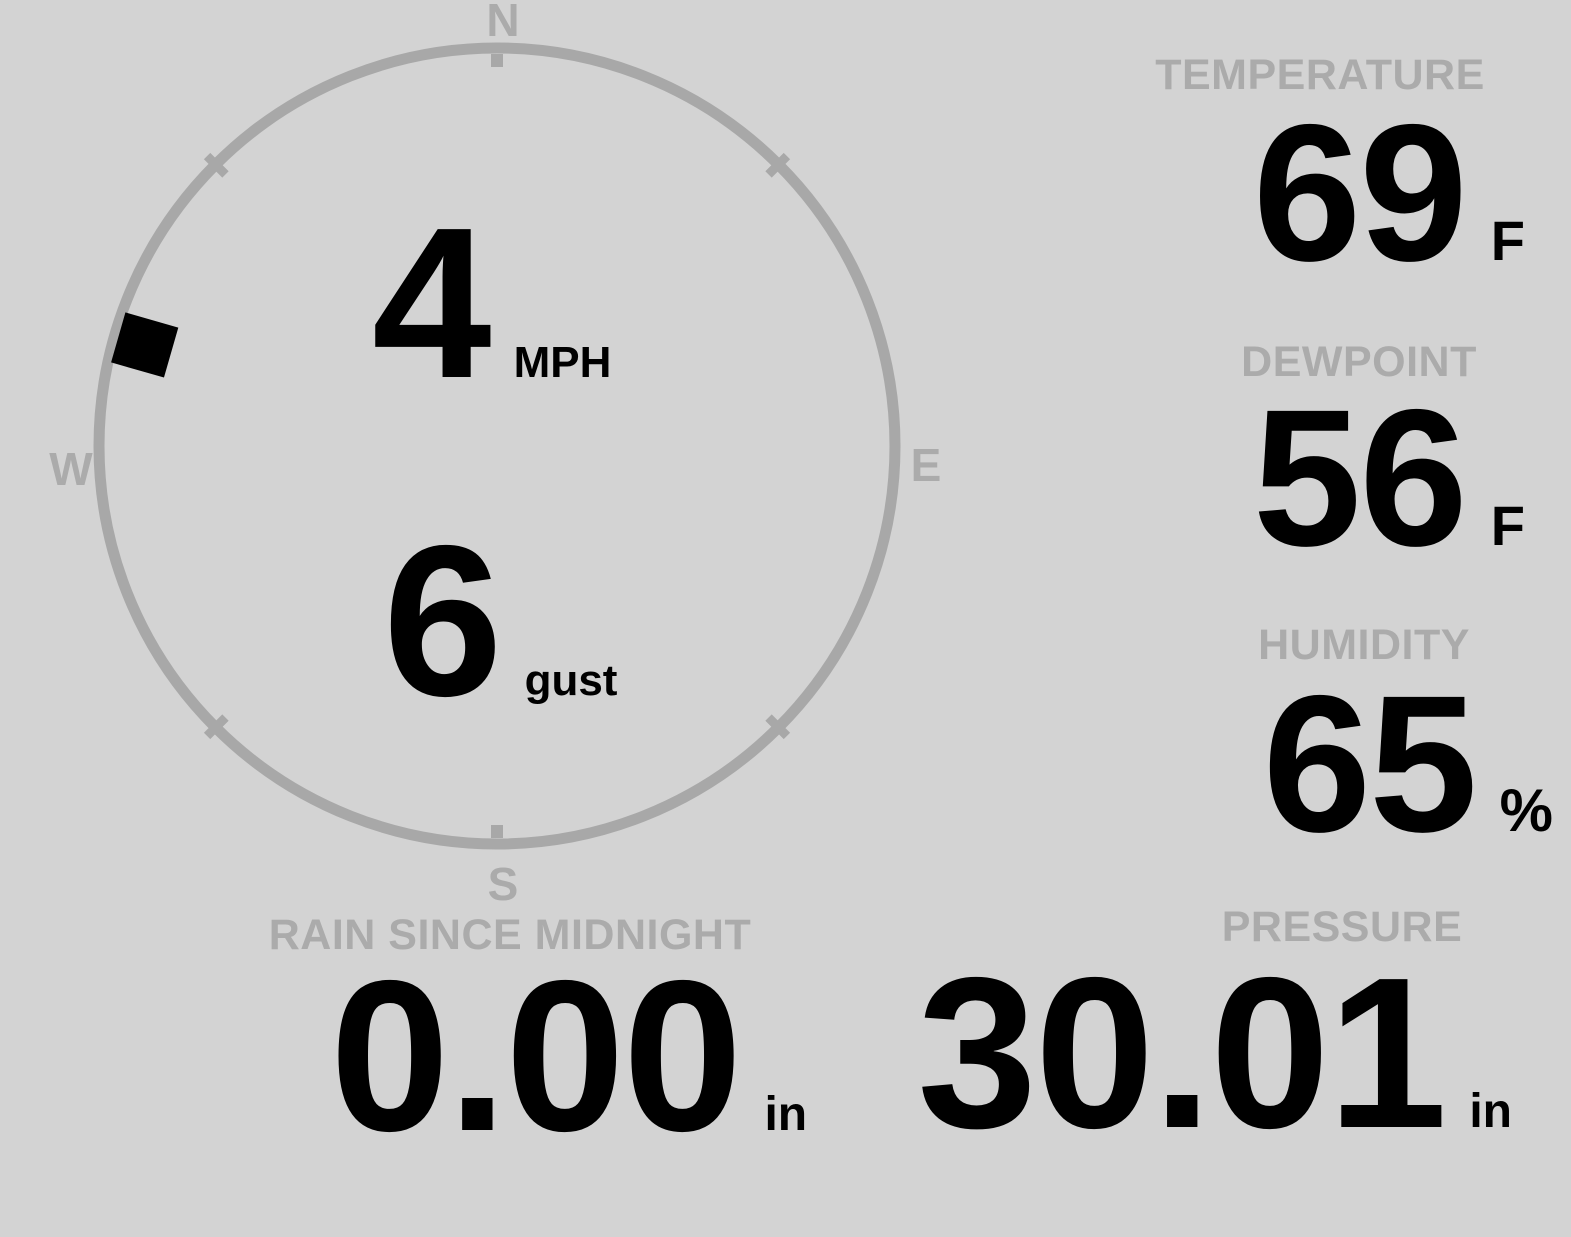 Image resolution: width=1571 pixels, height=1237 pixels. Describe the element at coordinates (443, 620) in the screenshot. I see `wind-gust-value: 6` at that location.